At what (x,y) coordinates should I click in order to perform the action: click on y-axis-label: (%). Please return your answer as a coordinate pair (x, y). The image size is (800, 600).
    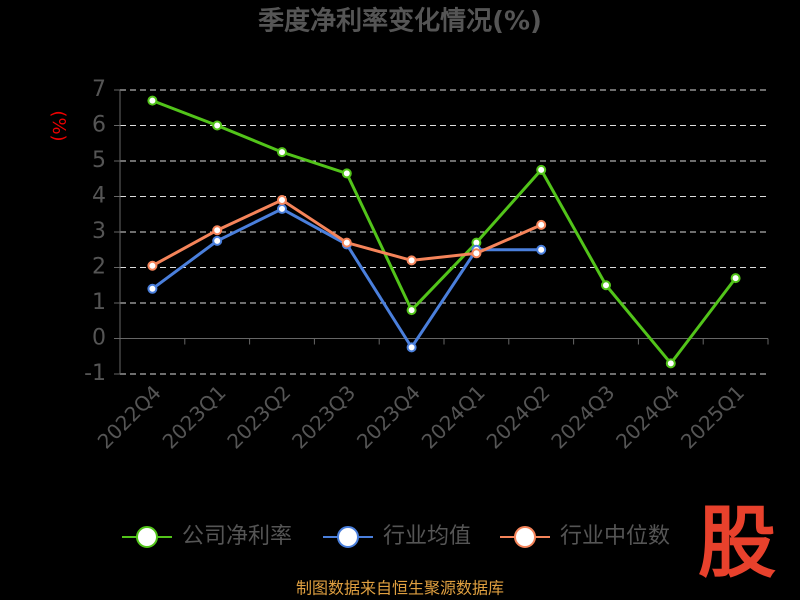
    Looking at the image, I should click on (58, 125).